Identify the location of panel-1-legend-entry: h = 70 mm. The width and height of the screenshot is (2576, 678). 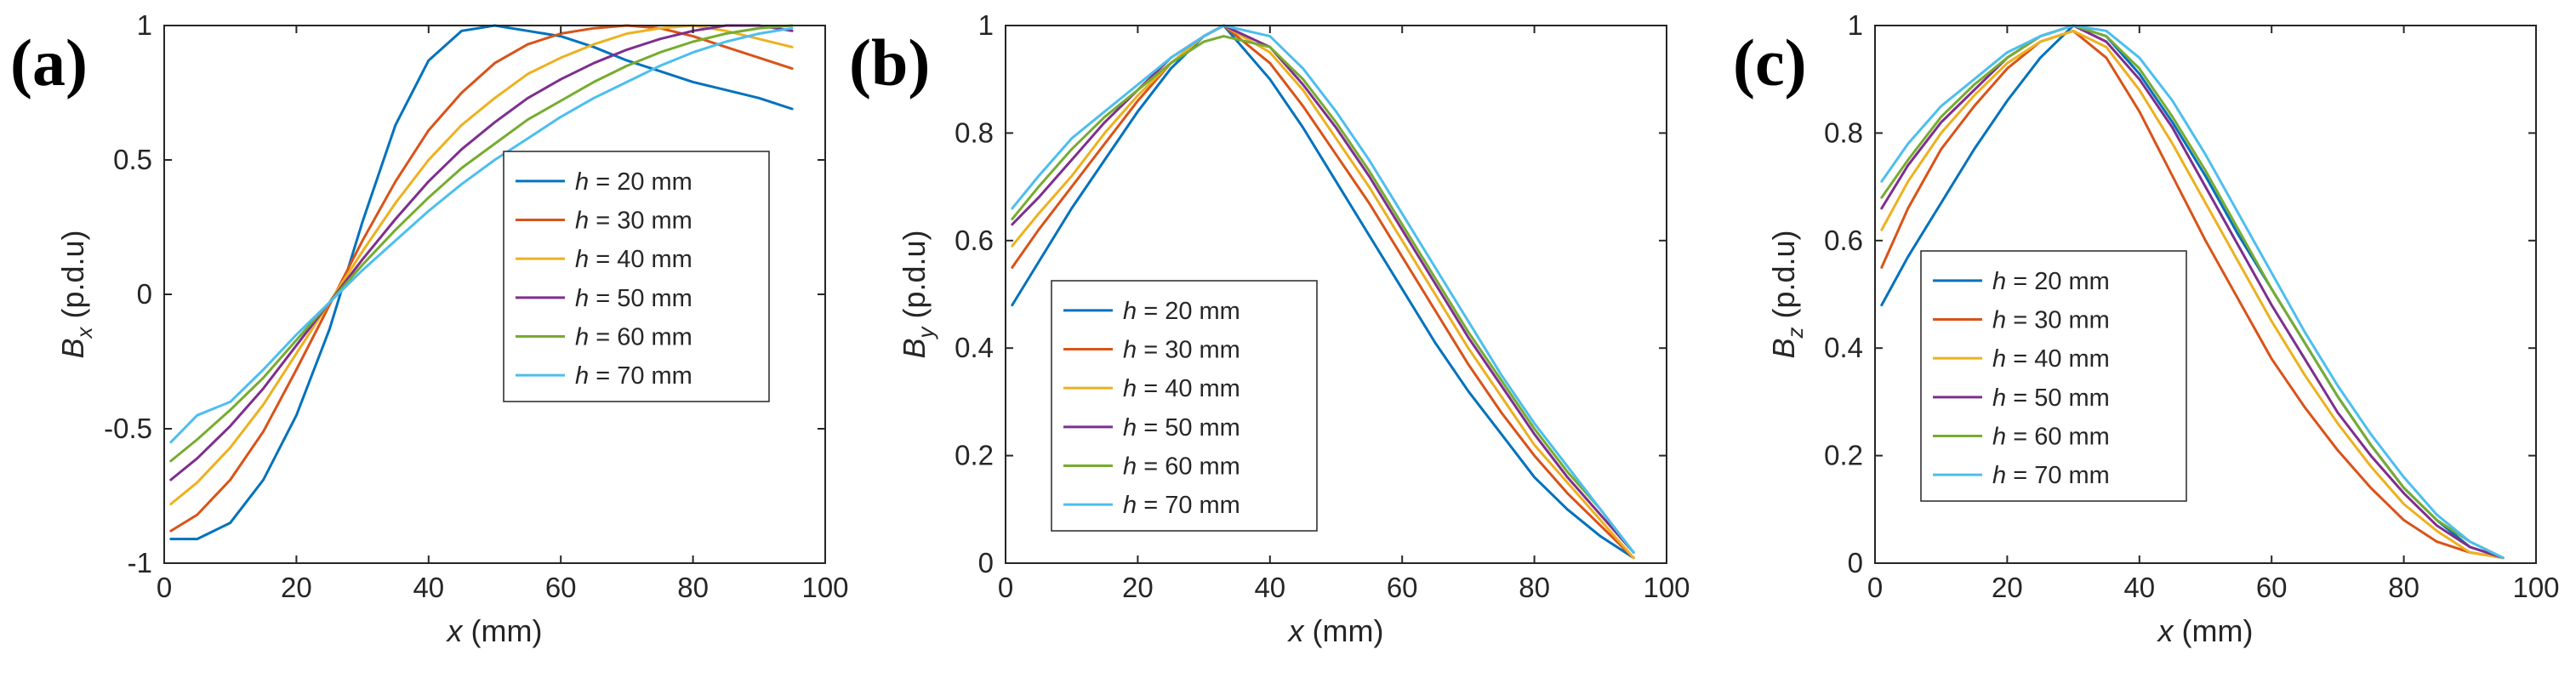
(634, 376).